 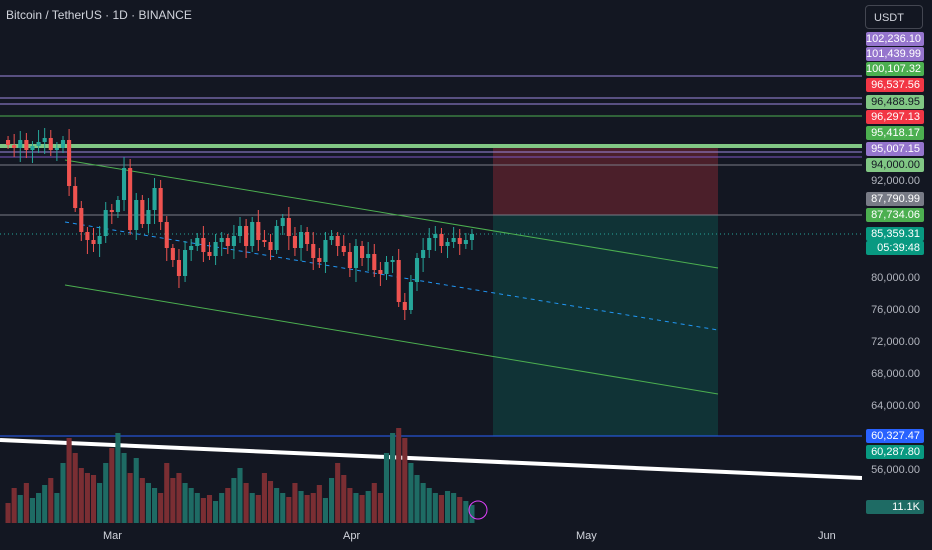 I want to click on price-label: 95,007.15, so click(x=895, y=149).